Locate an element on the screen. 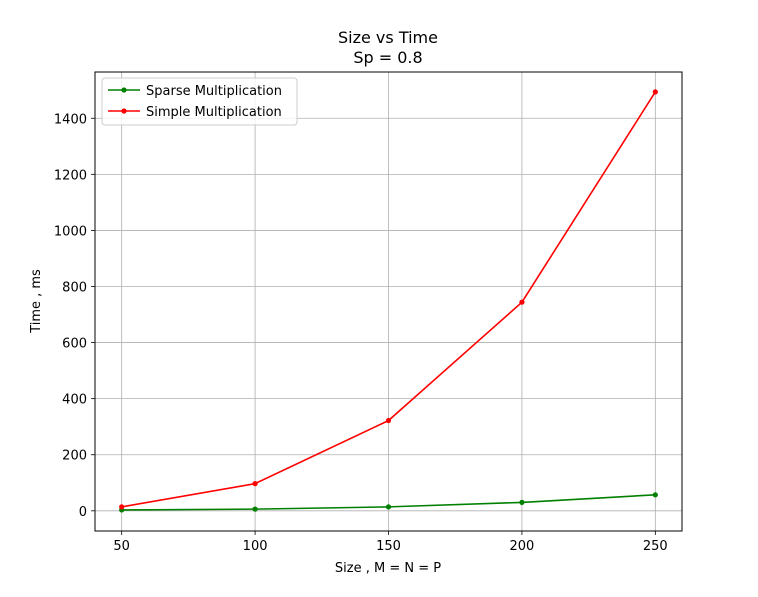 Image resolution: width=758 pixels, height=597 pixels. chart-title: Size vs Time is located at coordinates (388, 37).